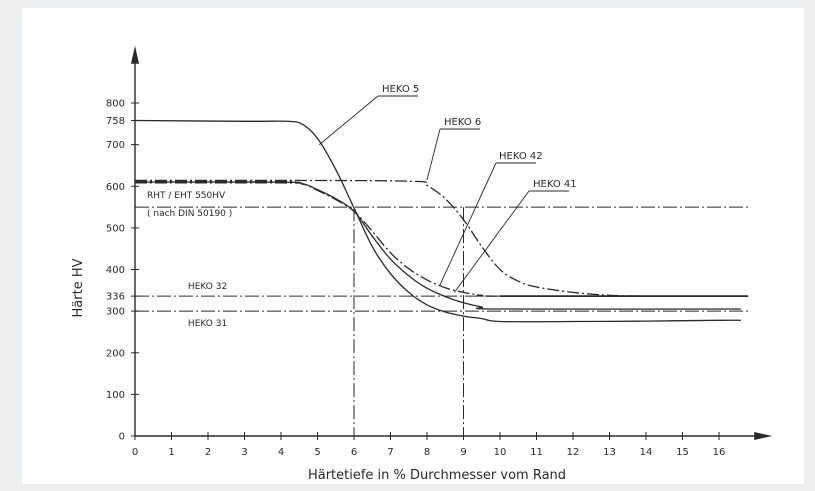 Image resolution: width=815 pixels, height=491 pixels. What do you see at coordinates (463, 452) in the screenshot?
I see `x-tick-label: 9` at bounding box center [463, 452].